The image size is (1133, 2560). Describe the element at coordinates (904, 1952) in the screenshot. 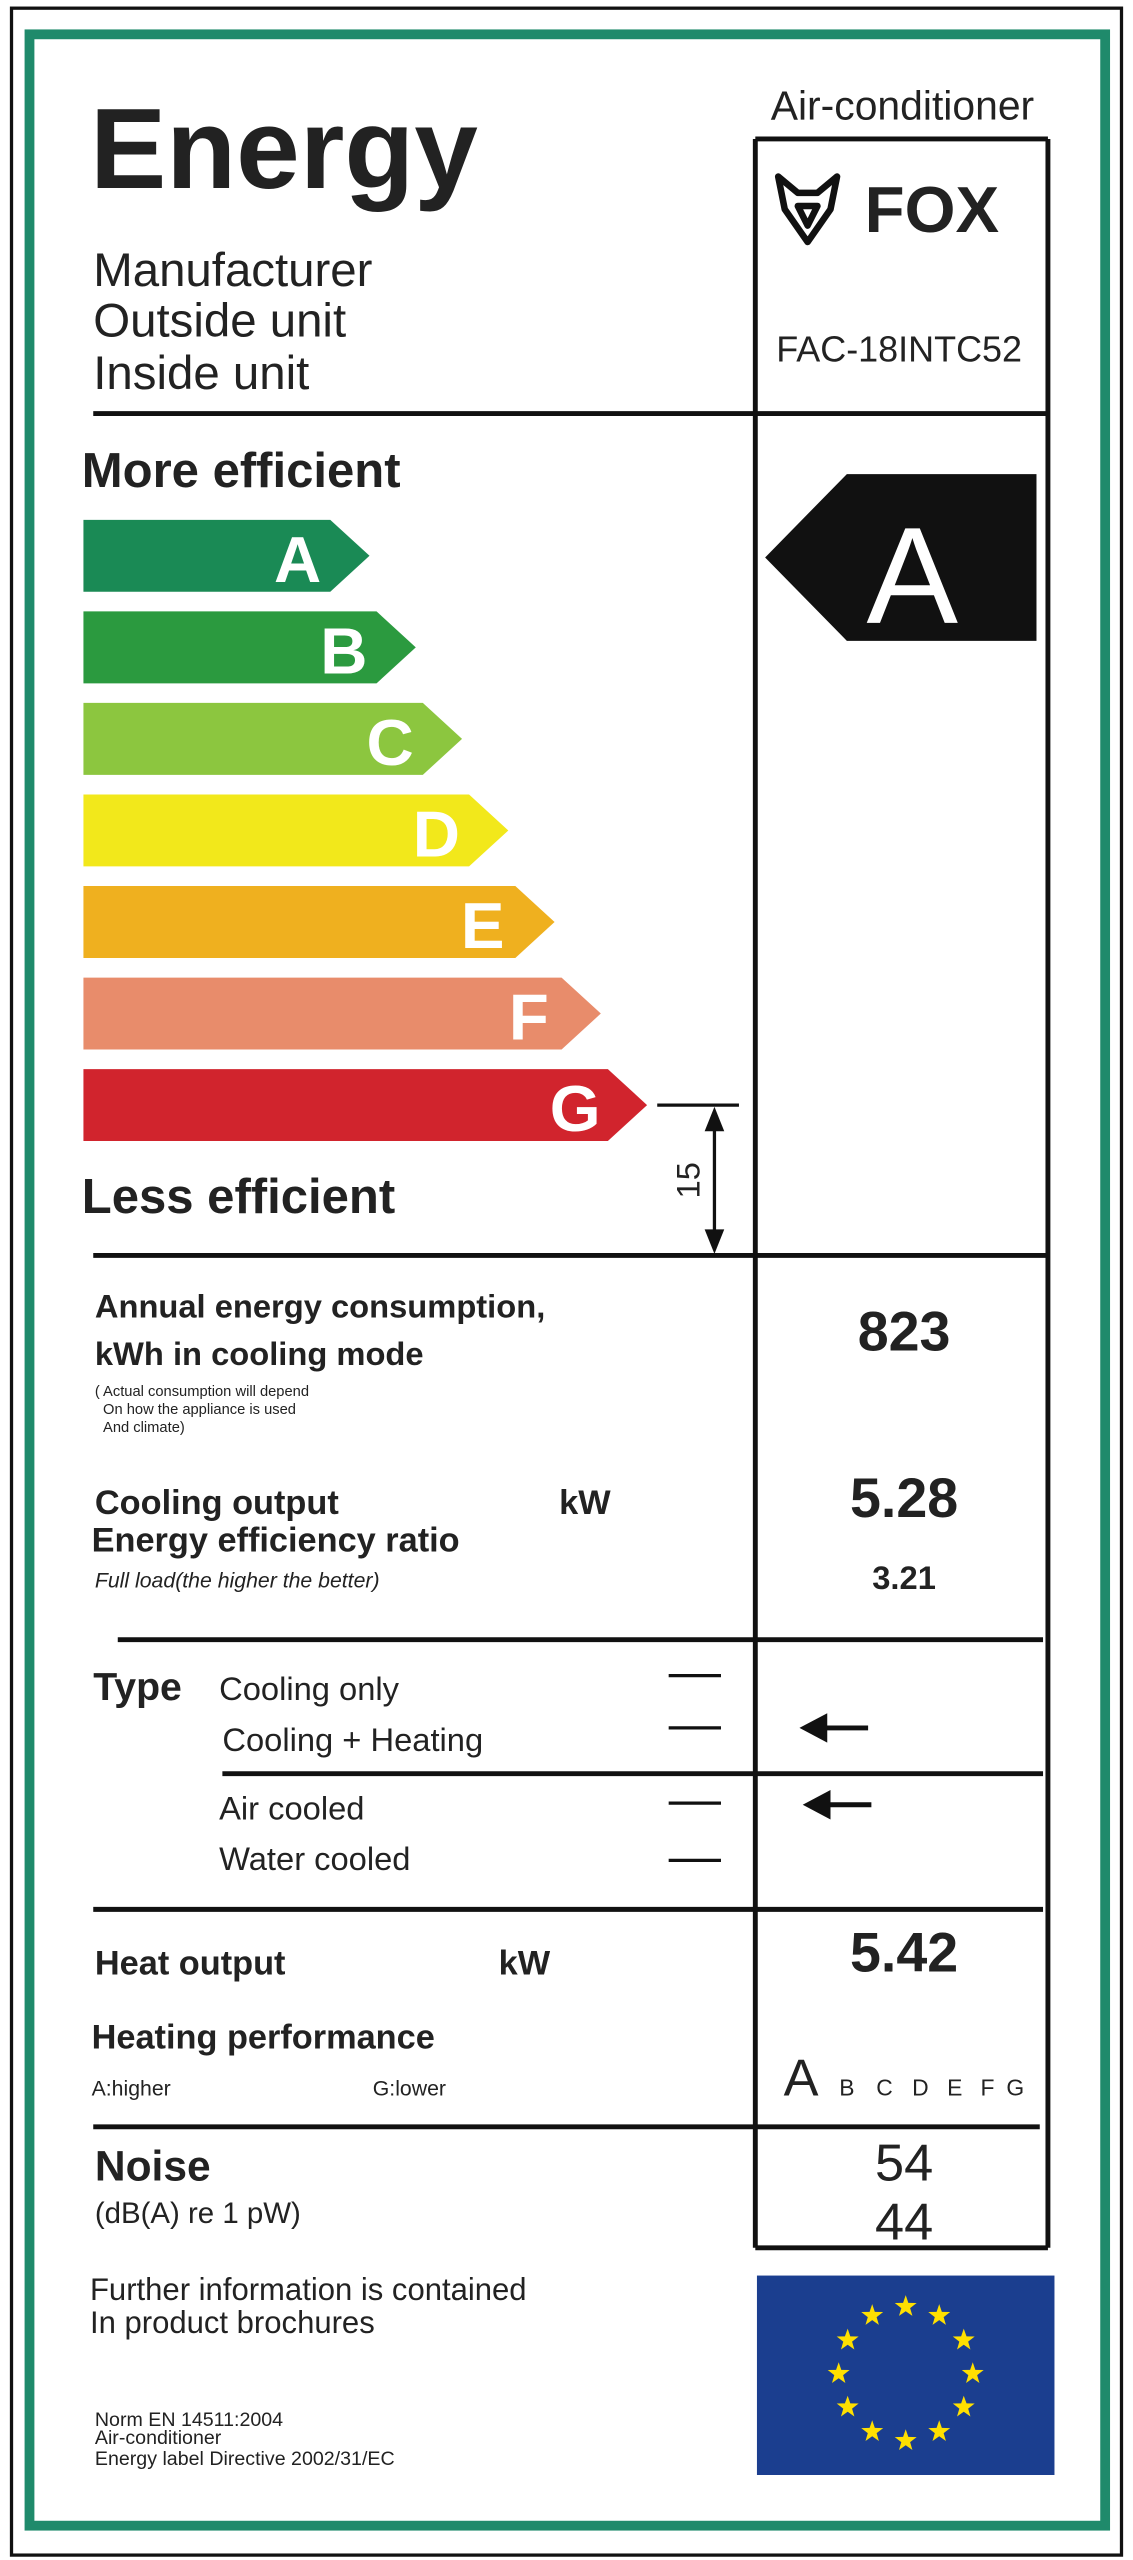

I see `heat-value: 5.42` at that location.